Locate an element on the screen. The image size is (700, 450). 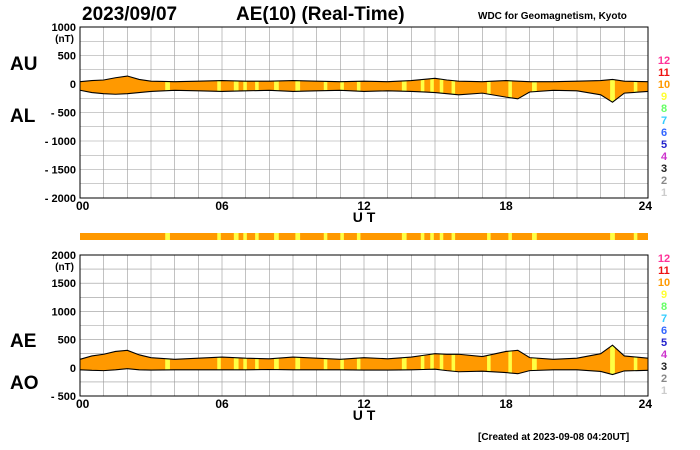
created-label: [Created at 2023-09-08 04:20UT] is located at coordinates (554, 437).